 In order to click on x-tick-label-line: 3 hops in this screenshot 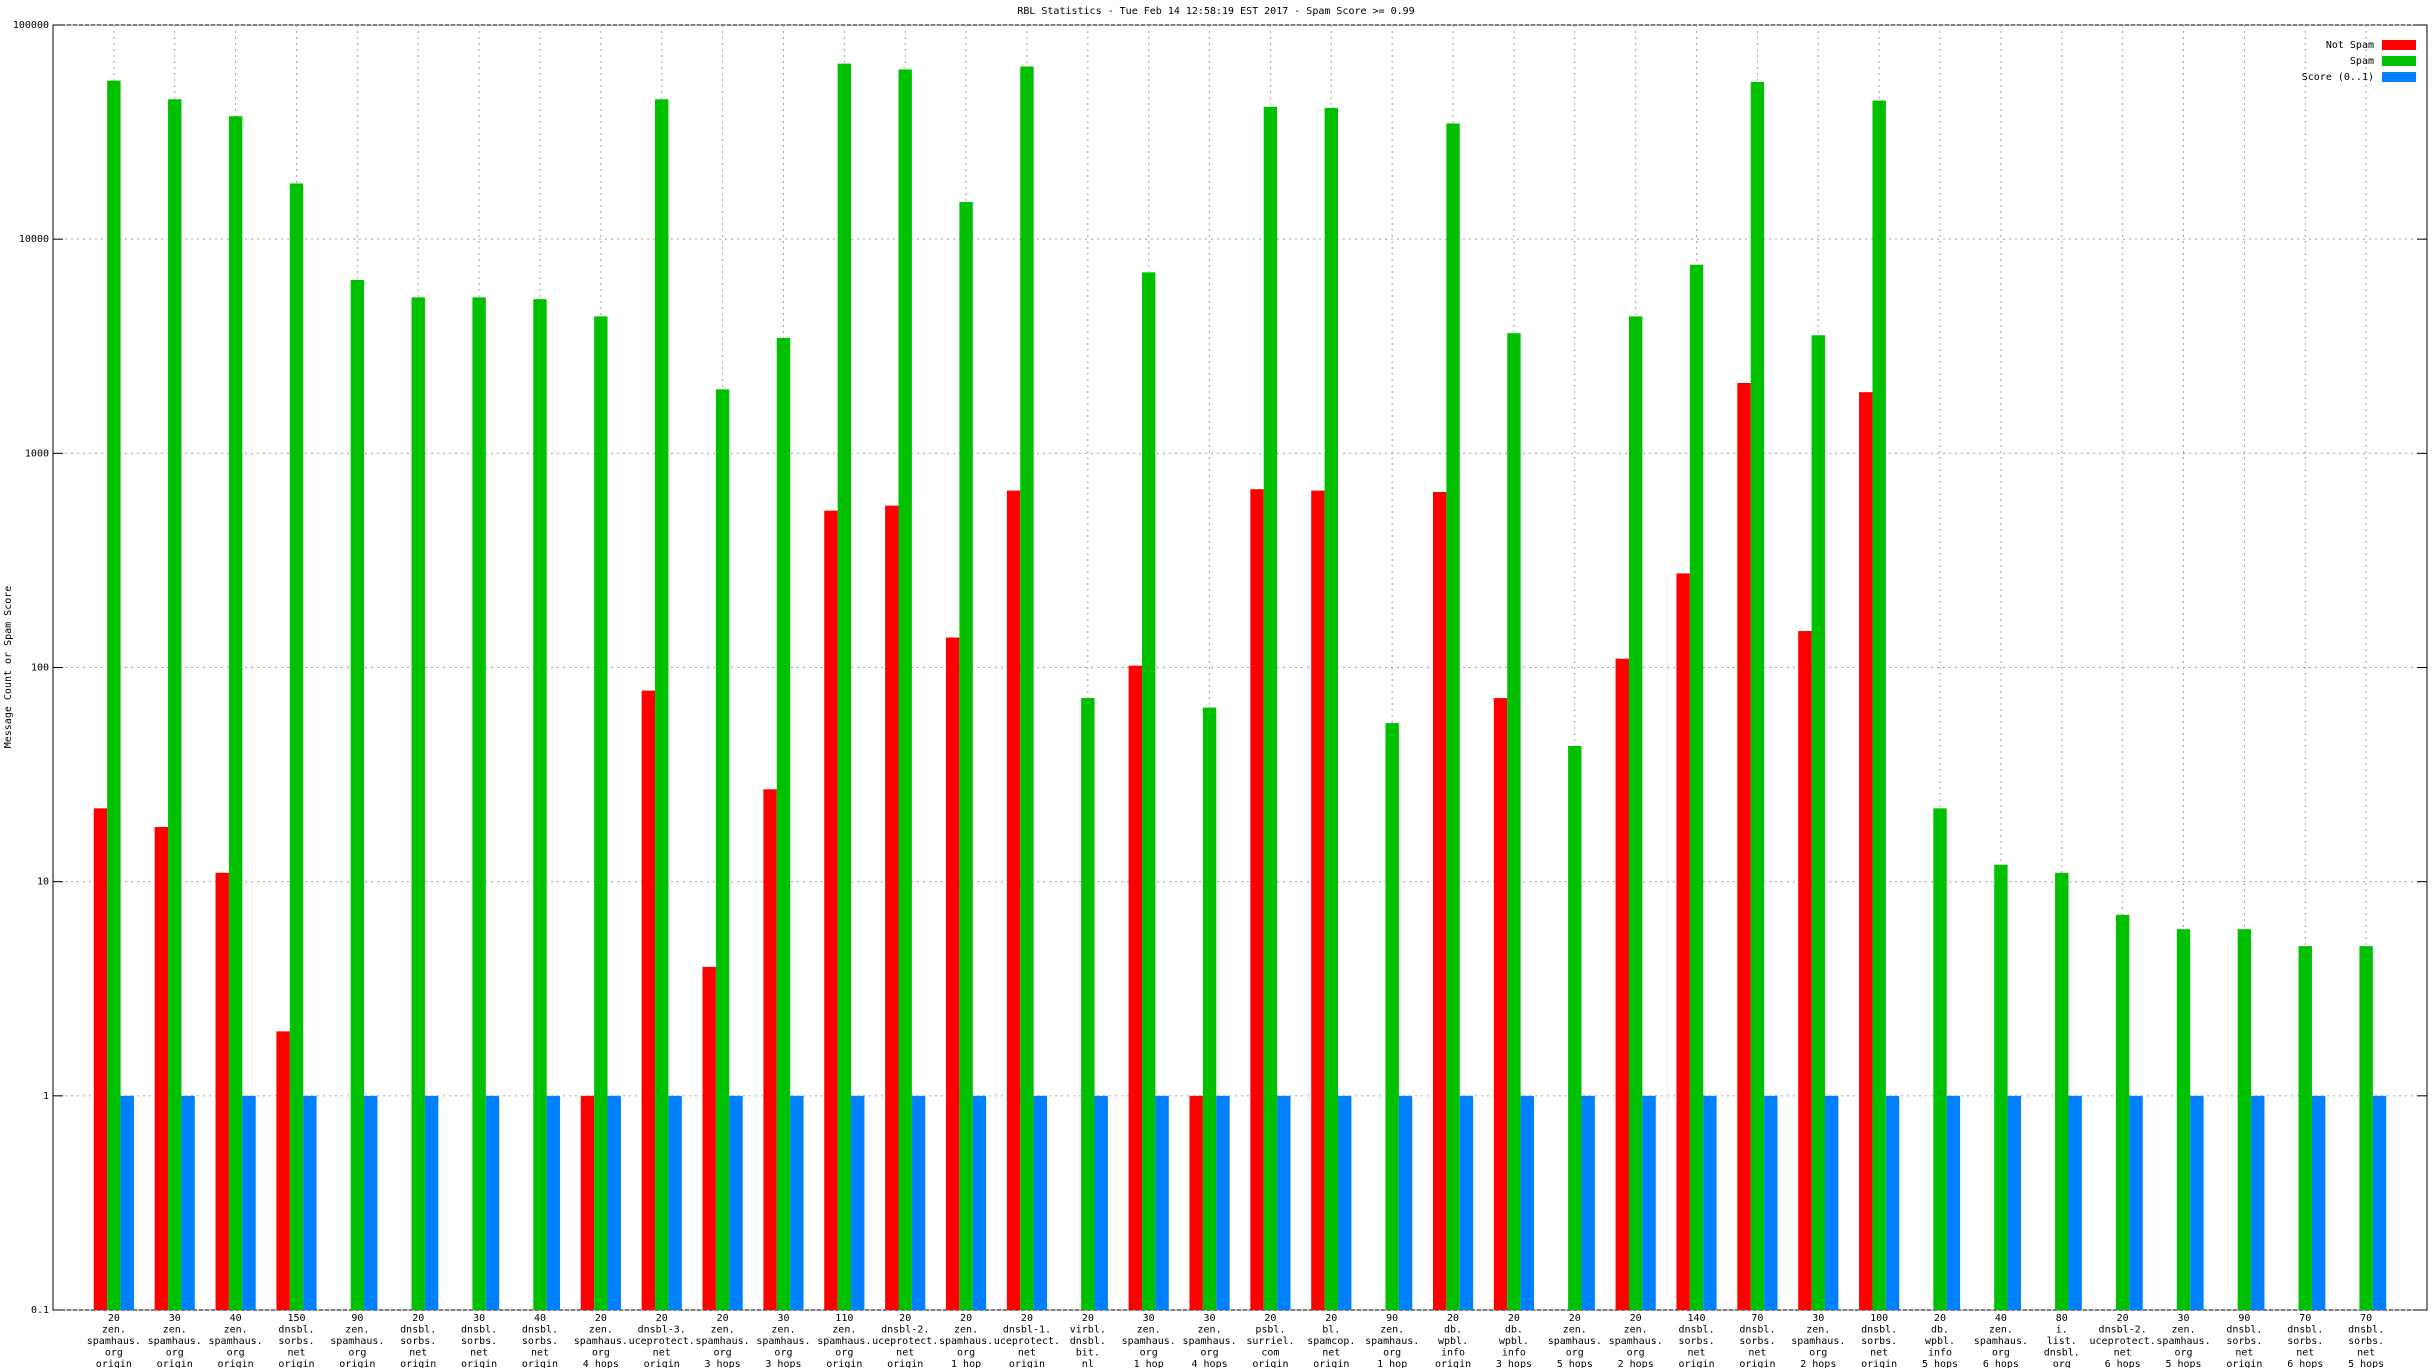, I will do `click(783, 1363)`.